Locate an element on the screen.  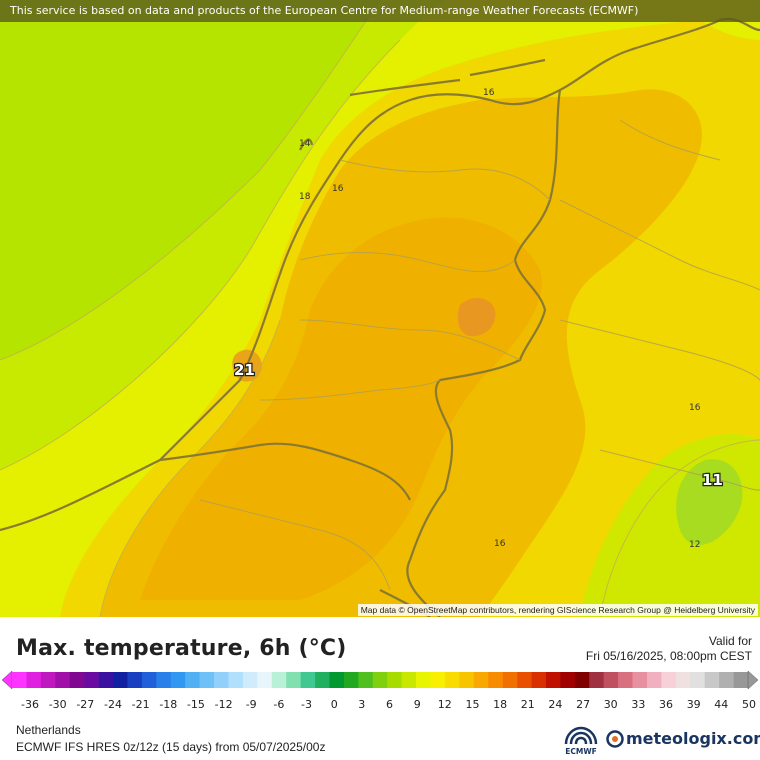
legend-tick-label: 44 is located at coordinates (721, 704).